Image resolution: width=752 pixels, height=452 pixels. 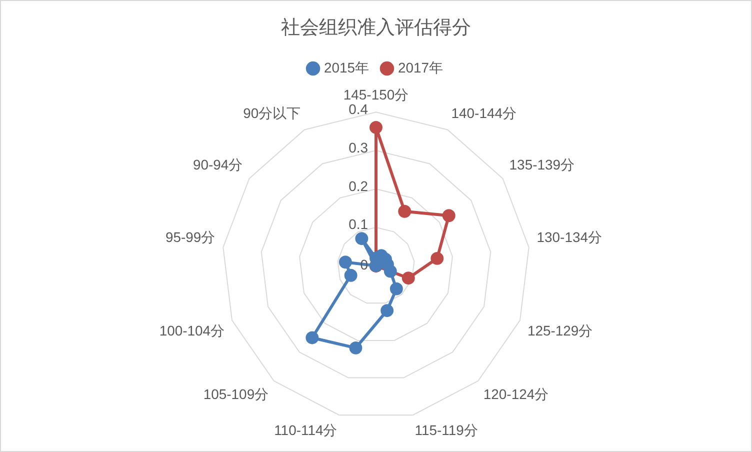 I want to click on spoke-label: 95-99分, so click(x=191, y=236).